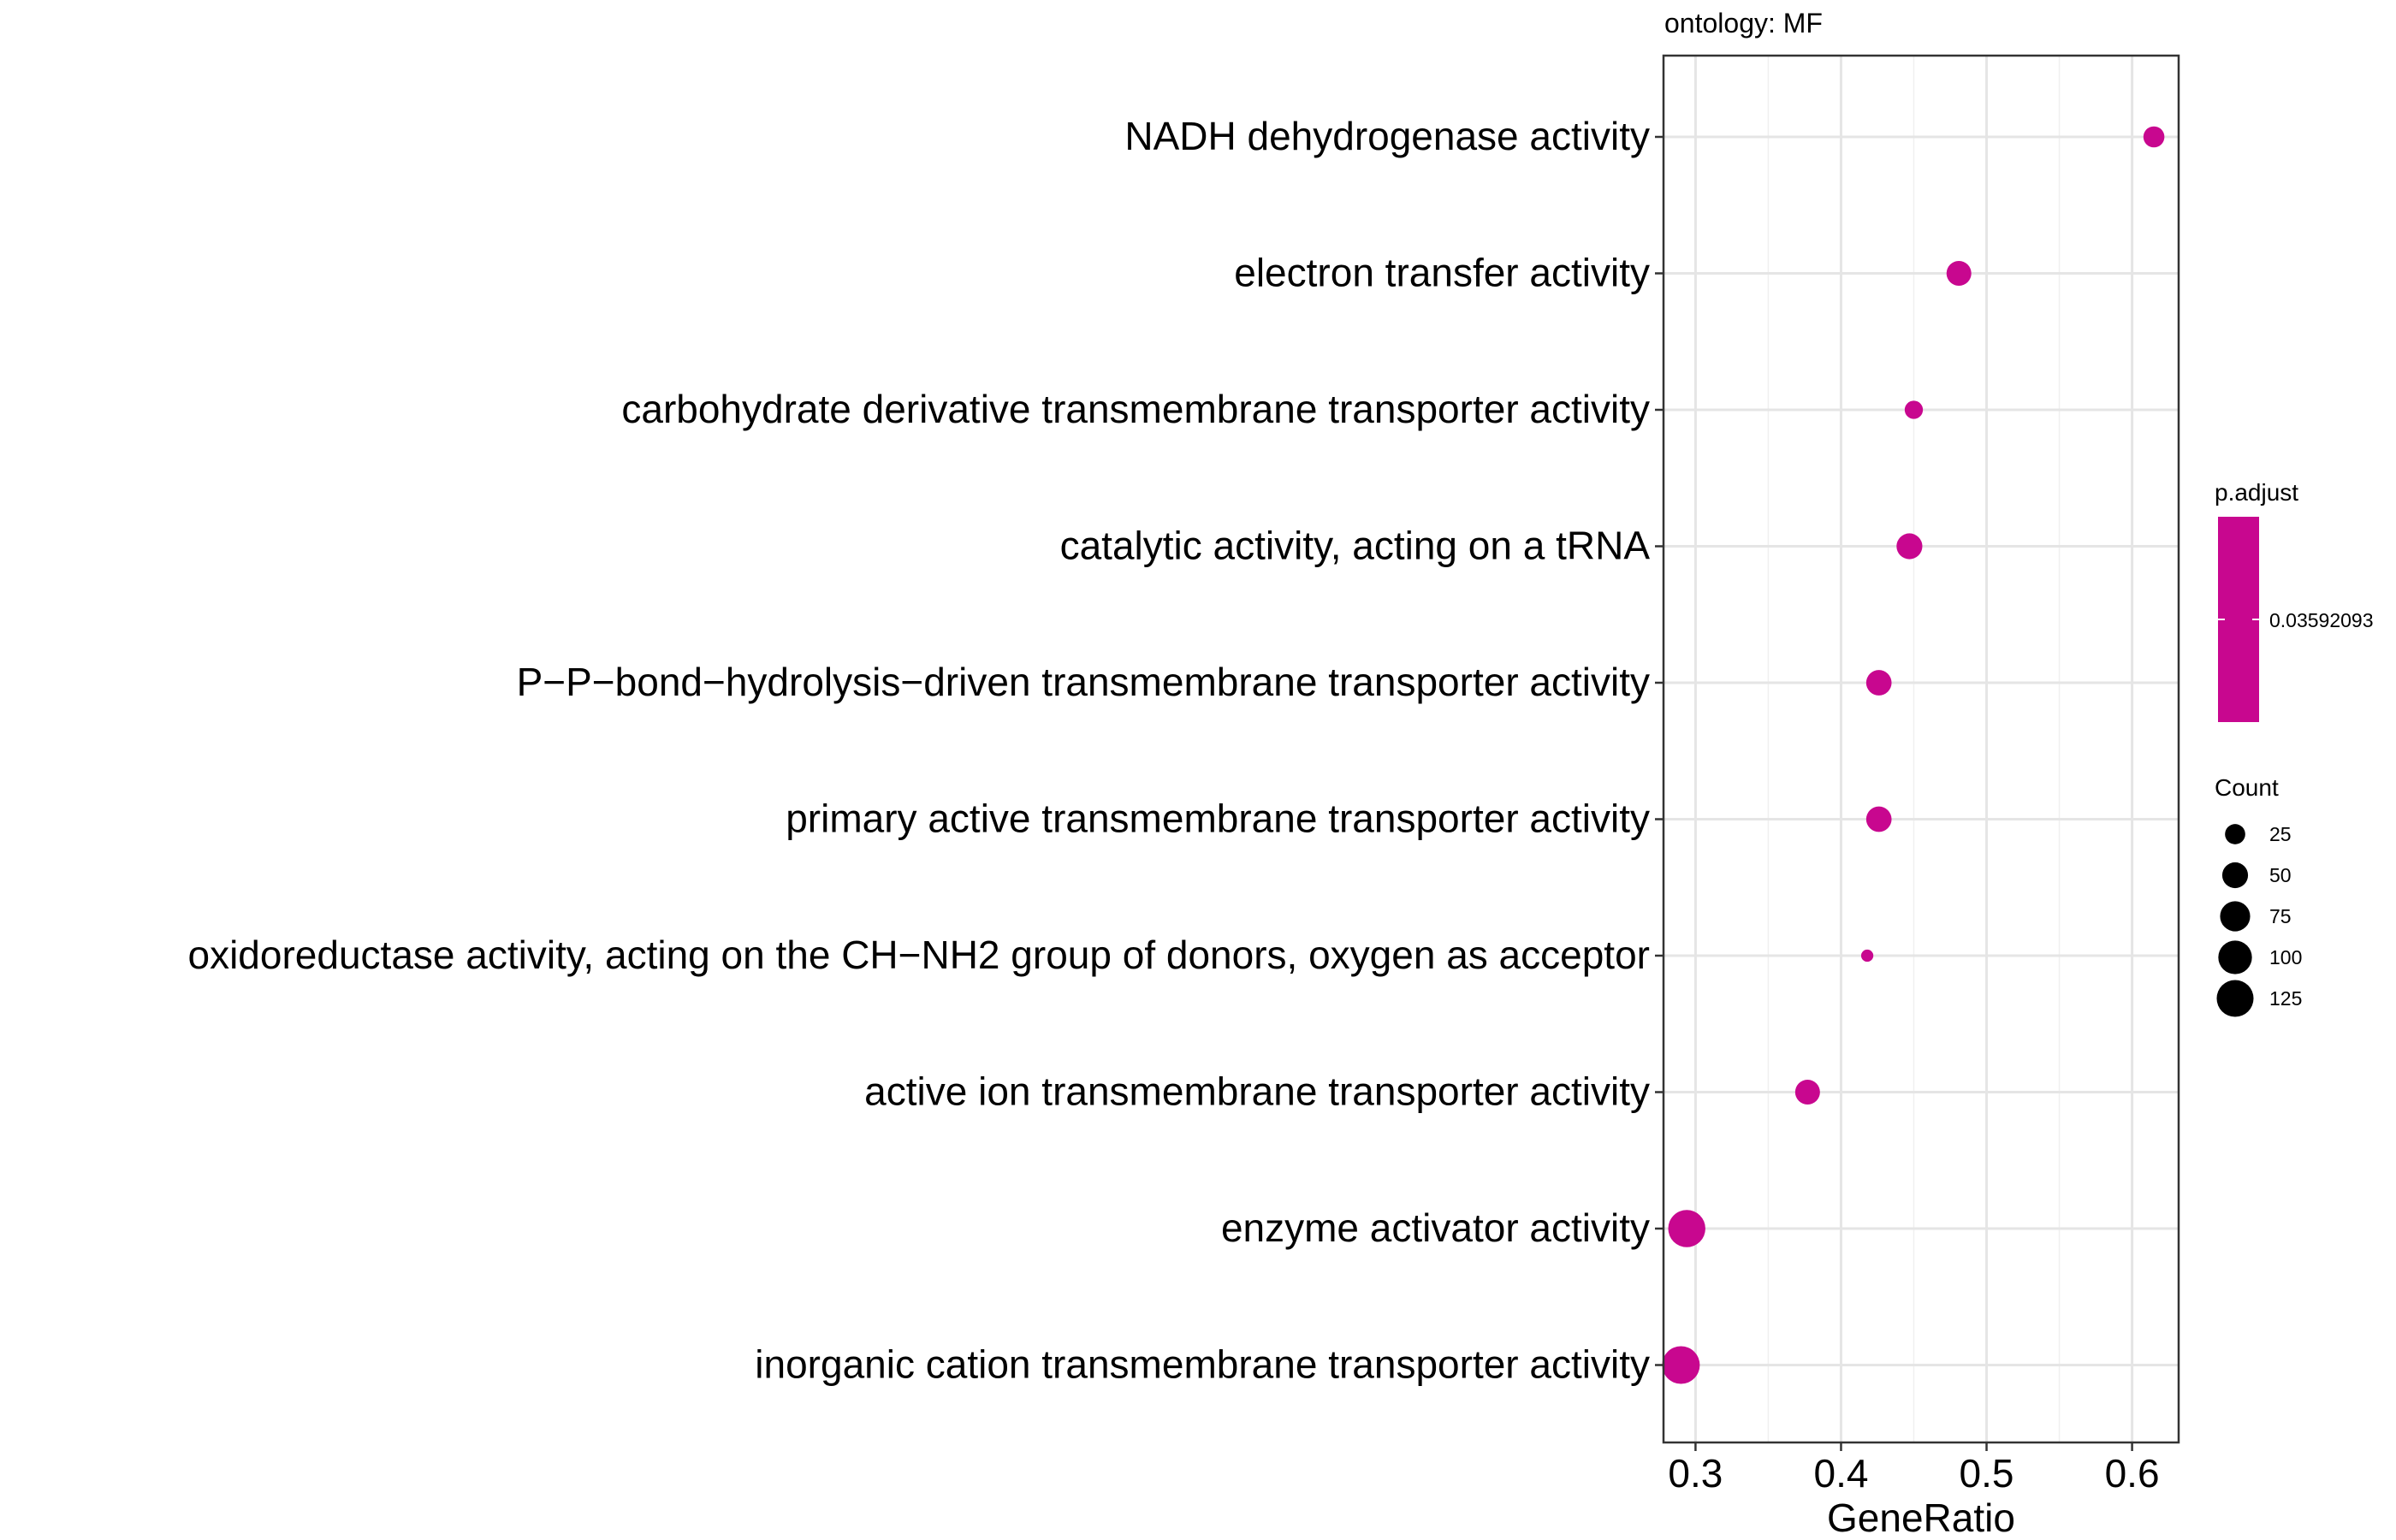 This screenshot has width=2396, height=1540. I want to click on size-legend-label: 25, so click(2281, 834).